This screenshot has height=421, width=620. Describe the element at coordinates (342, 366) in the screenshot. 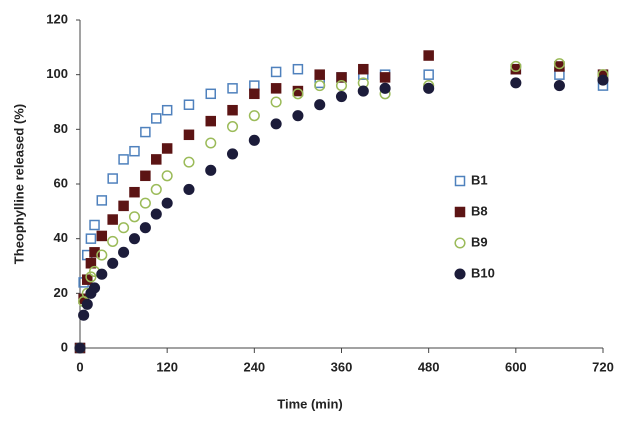

I see `x-tick-label: 360` at that location.